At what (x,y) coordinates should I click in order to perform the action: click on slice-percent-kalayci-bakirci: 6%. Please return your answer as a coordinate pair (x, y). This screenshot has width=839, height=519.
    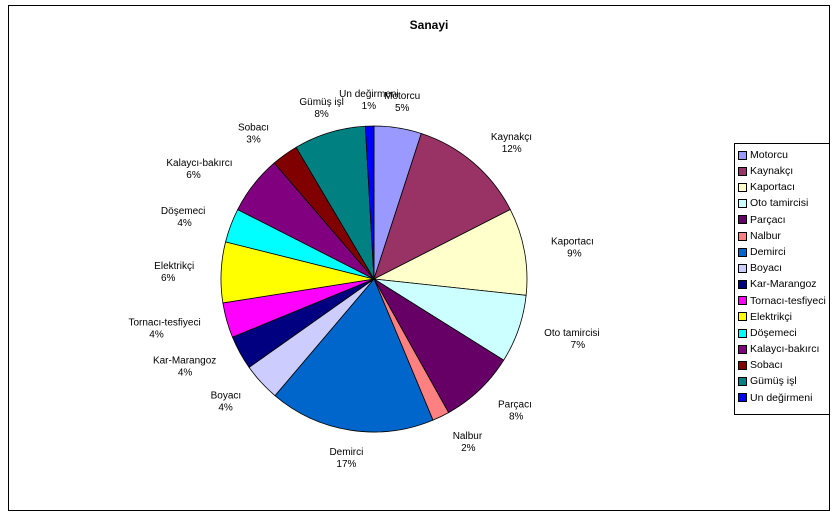
    Looking at the image, I should click on (193, 175).